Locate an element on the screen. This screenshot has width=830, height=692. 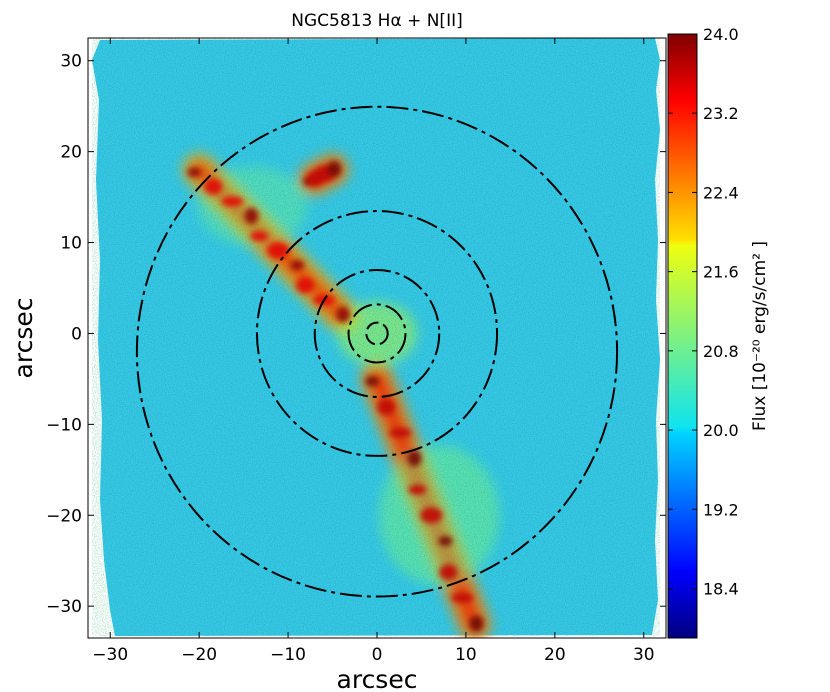
x-tick-label: −20 is located at coordinates (199, 655).